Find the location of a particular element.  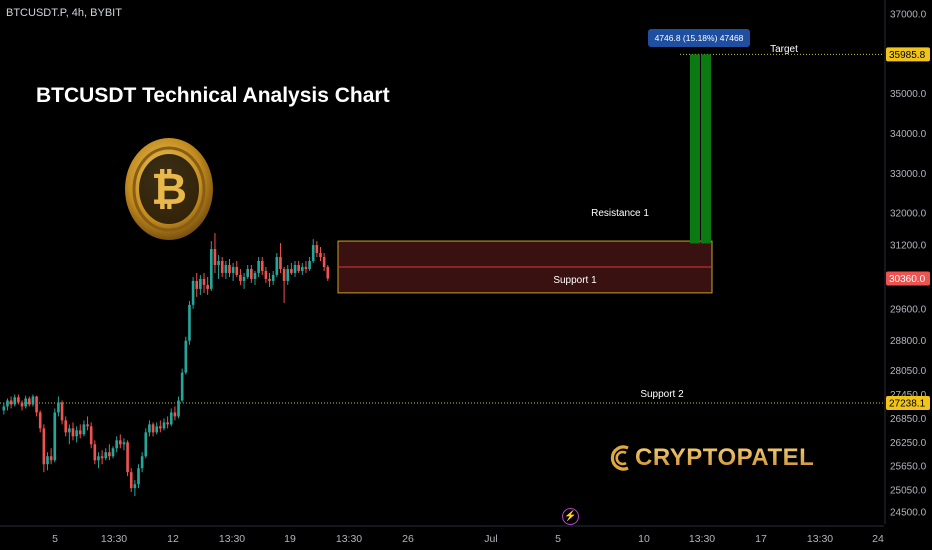

x-tick-label: 26 is located at coordinates (408, 539).